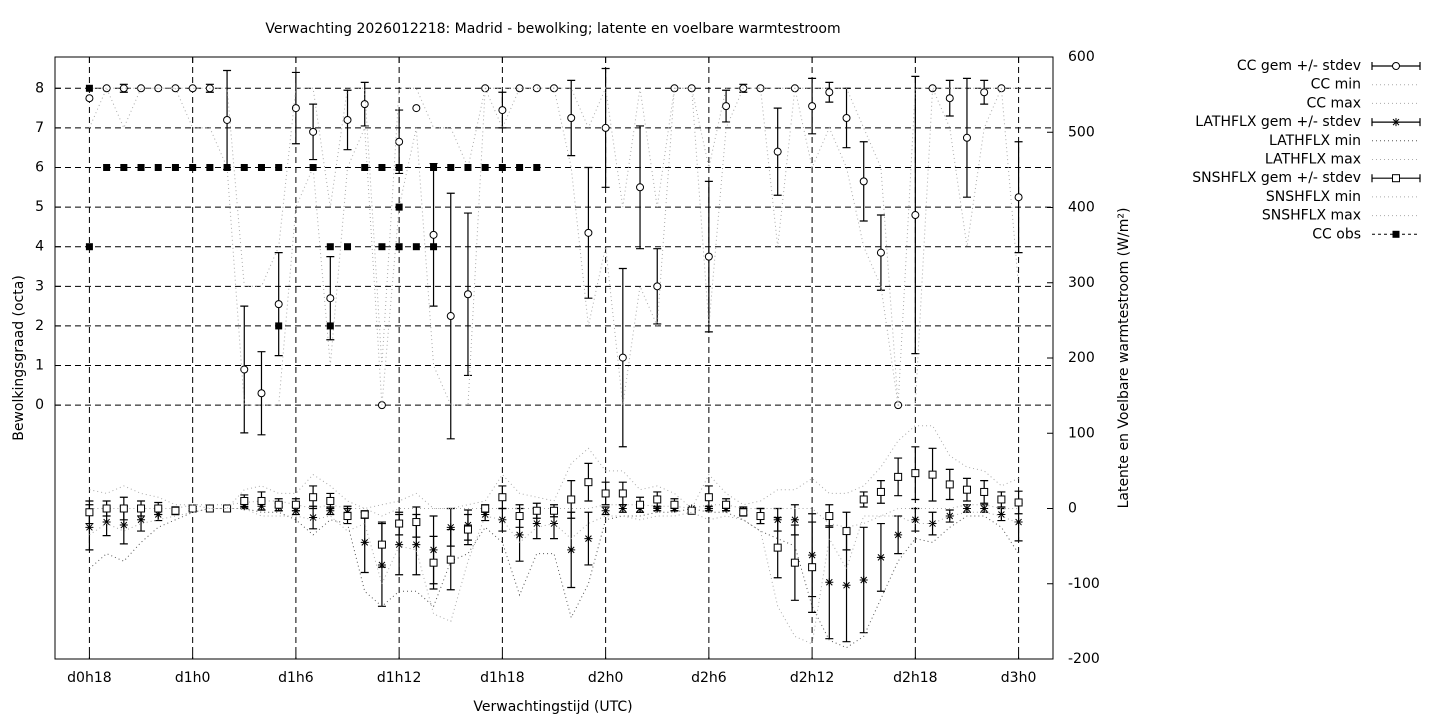  What do you see at coordinates (1081, 358) in the screenshot?
I see `y2-tick-label: 200` at bounding box center [1081, 358].